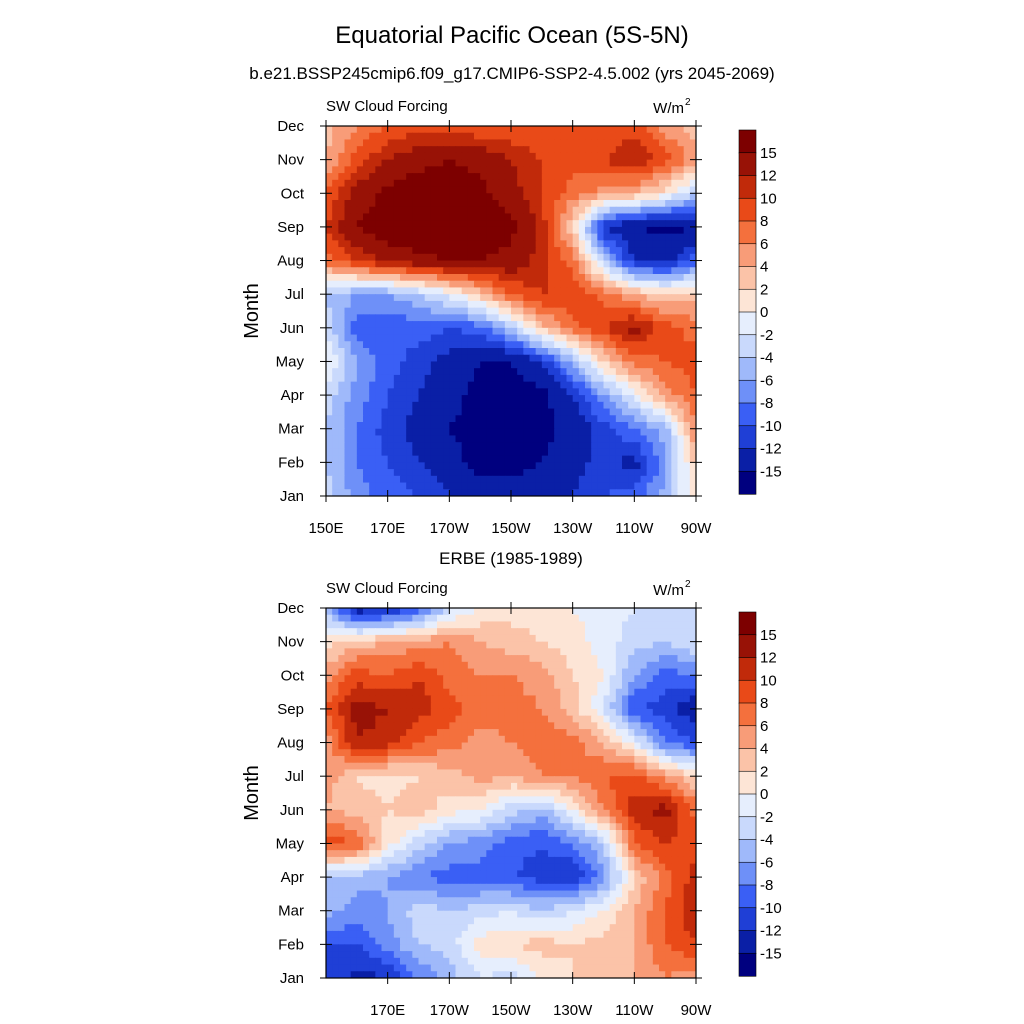 This screenshot has height=1024, width=1024. What do you see at coordinates (252, 311) in the screenshot?
I see `p1-ylabel: Month` at bounding box center [252, 311].